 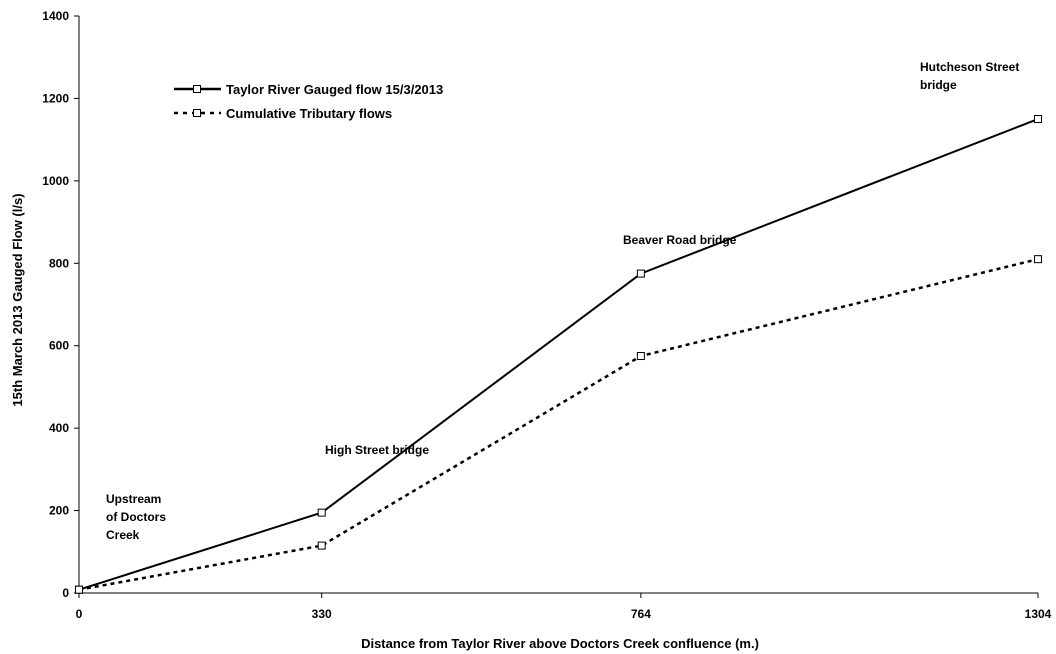 What do you see at coordinates (65, 593) in the screenshot?
I see `y-tick-label: 0` at bounding box center [65, 593].